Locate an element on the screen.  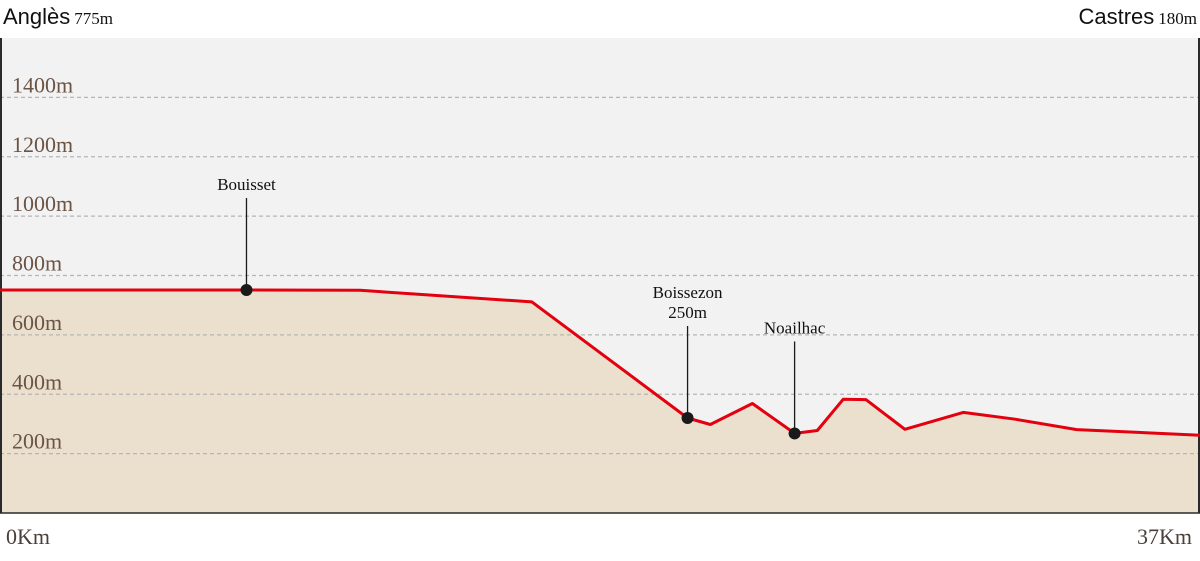
end-altitude: 180m is located at coordinates (1177, 18).